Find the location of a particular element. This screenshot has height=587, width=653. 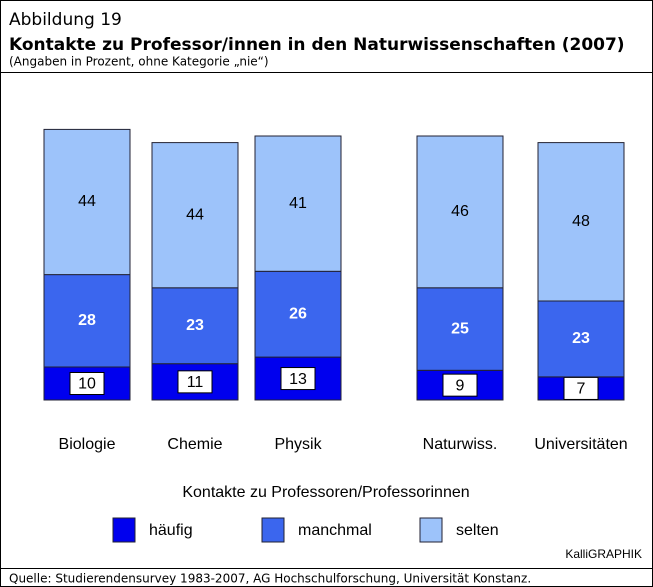

x-tick-label: Universitäten is located at coordinates (580, 444).